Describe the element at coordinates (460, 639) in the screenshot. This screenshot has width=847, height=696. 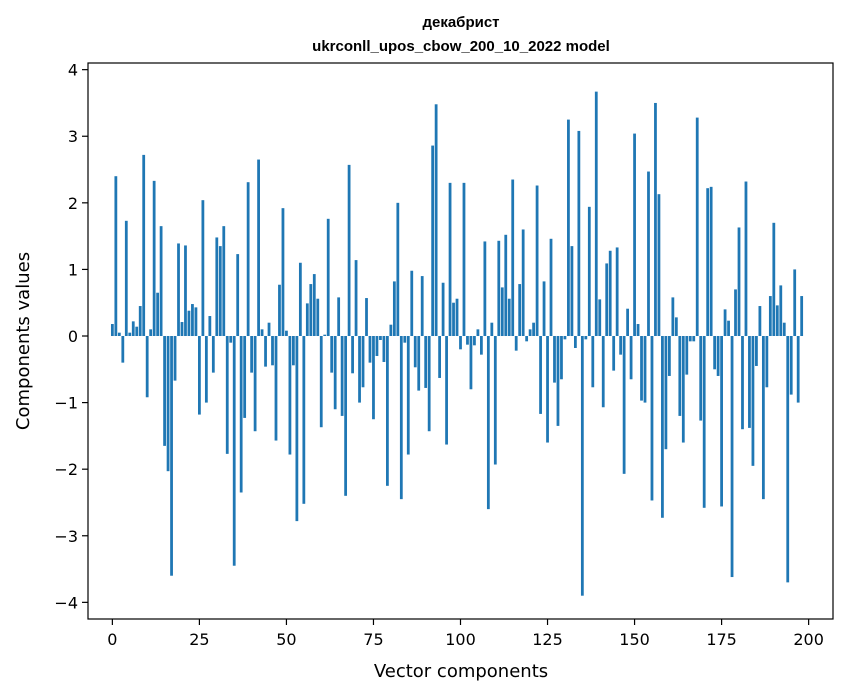
I see `x-tick-label: 100` at that location.